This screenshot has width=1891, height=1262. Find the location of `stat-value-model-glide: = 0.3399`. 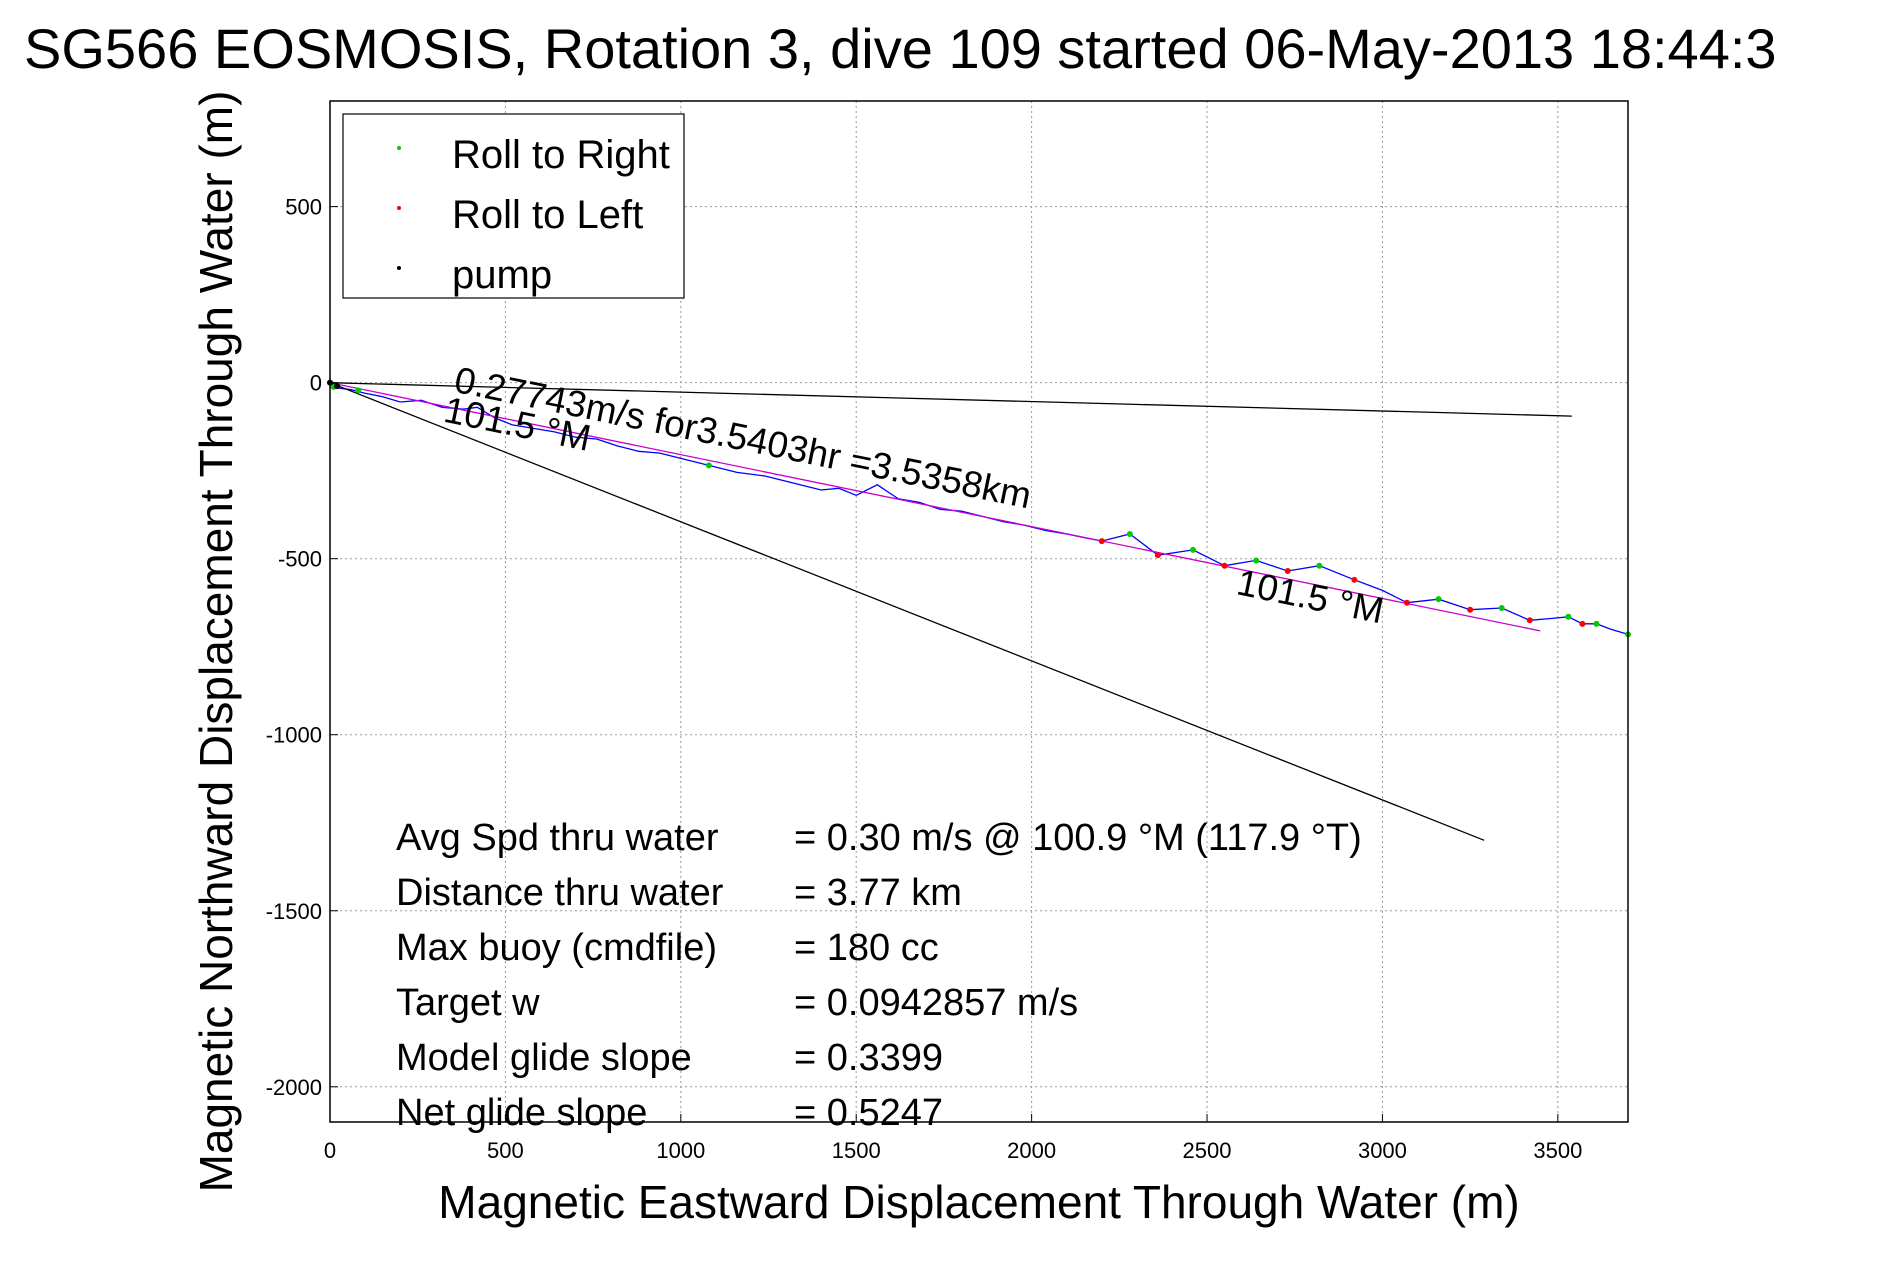

stat-value-model-glide: = 0.3399 is located at coordinates (868, 1058).